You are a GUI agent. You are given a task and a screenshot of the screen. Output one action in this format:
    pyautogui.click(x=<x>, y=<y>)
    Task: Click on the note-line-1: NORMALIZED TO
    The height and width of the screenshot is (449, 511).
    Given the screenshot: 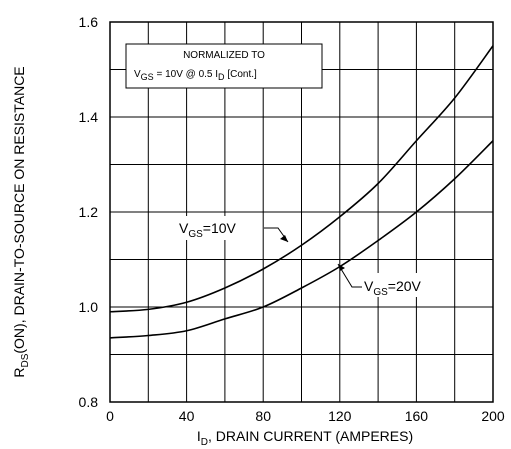 What is the action you would take?
    pyautogui.click(x=224, y=55)
    